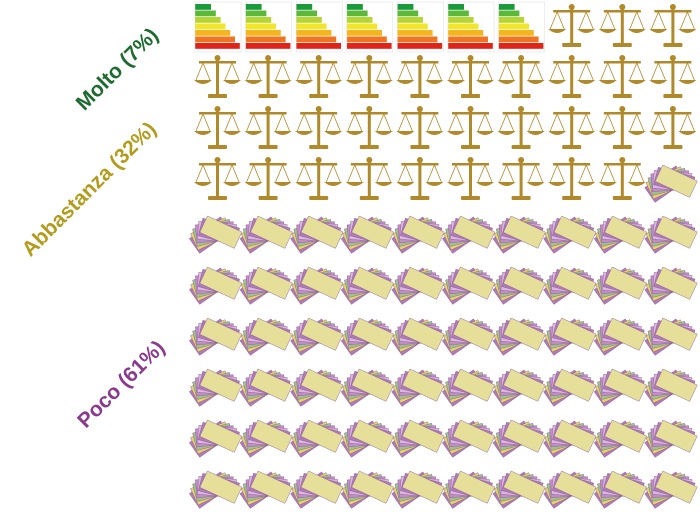 The width and height of the screenshot is (700, 512). I want to click on category-label: Poco (61%), so click(121, 384).